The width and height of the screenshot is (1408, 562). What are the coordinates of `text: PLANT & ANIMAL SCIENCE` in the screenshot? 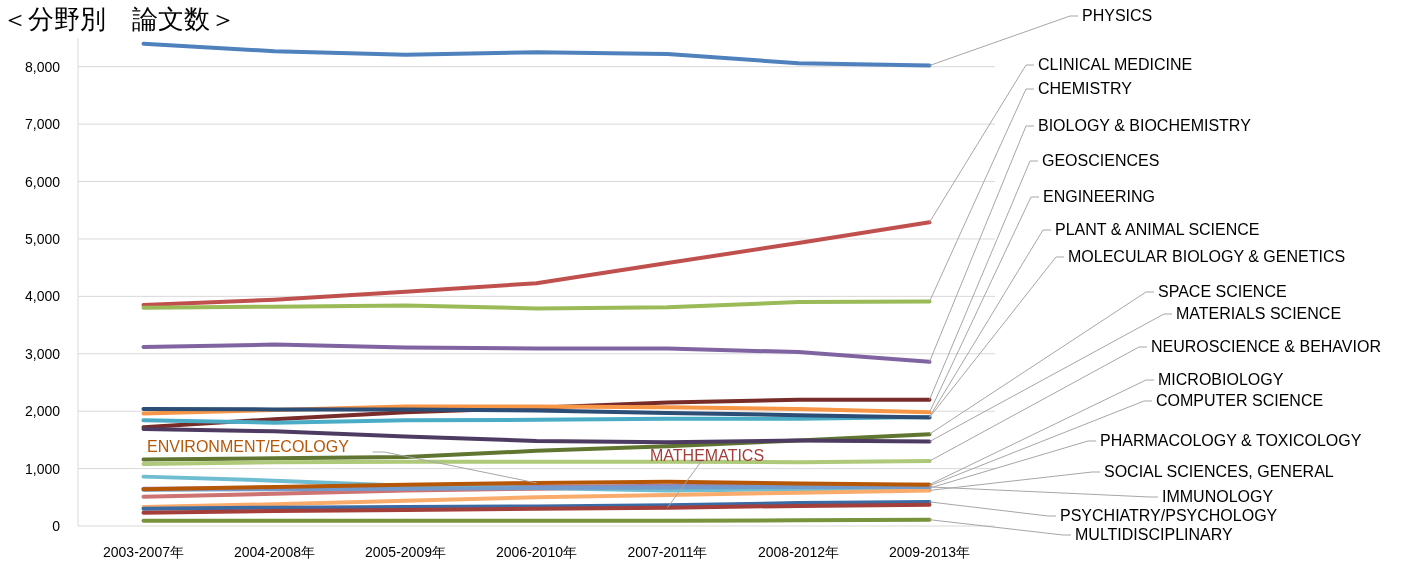 It's located at (1157, 229).